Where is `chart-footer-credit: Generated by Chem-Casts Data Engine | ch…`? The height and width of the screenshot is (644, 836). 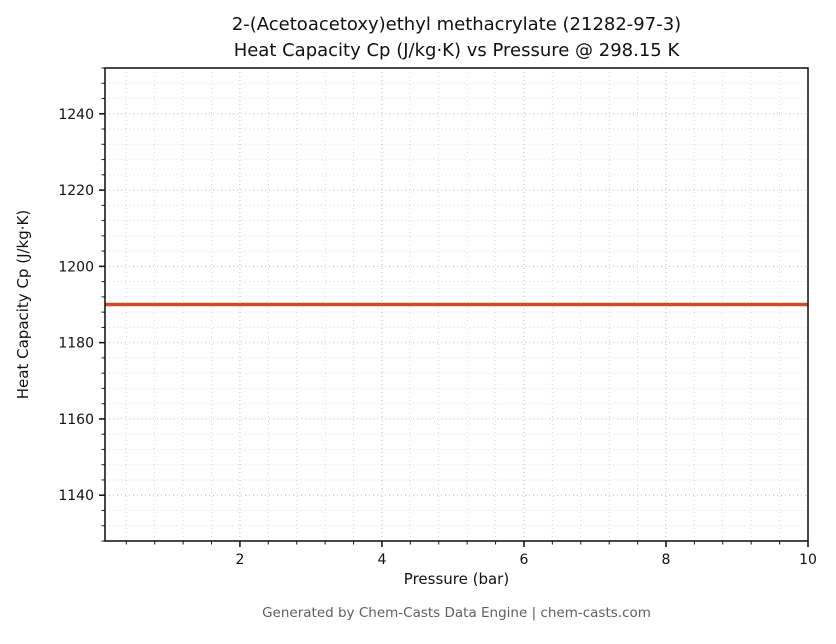 chart-footer-credit: Generated by Chem-Casts Data Engine | ch… is located at coordinates (456, 613).